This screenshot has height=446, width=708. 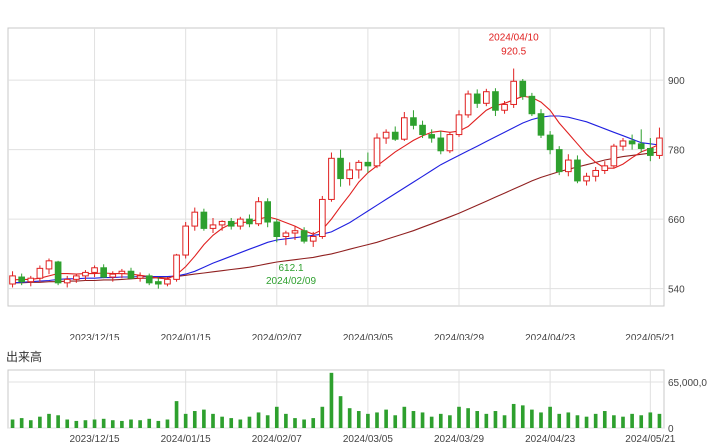 What do you see at coordinates (459, 439) in the screenshot?
I see `volume-x-tick-label: 2024/03/29` at bounding box center [459, 439].